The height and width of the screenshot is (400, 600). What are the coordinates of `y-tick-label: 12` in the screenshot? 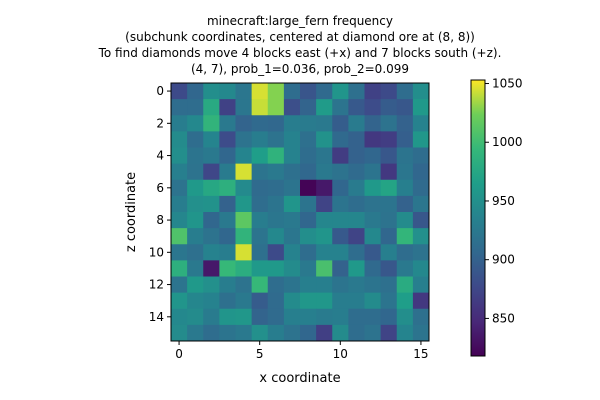 It's located at (156, 285).